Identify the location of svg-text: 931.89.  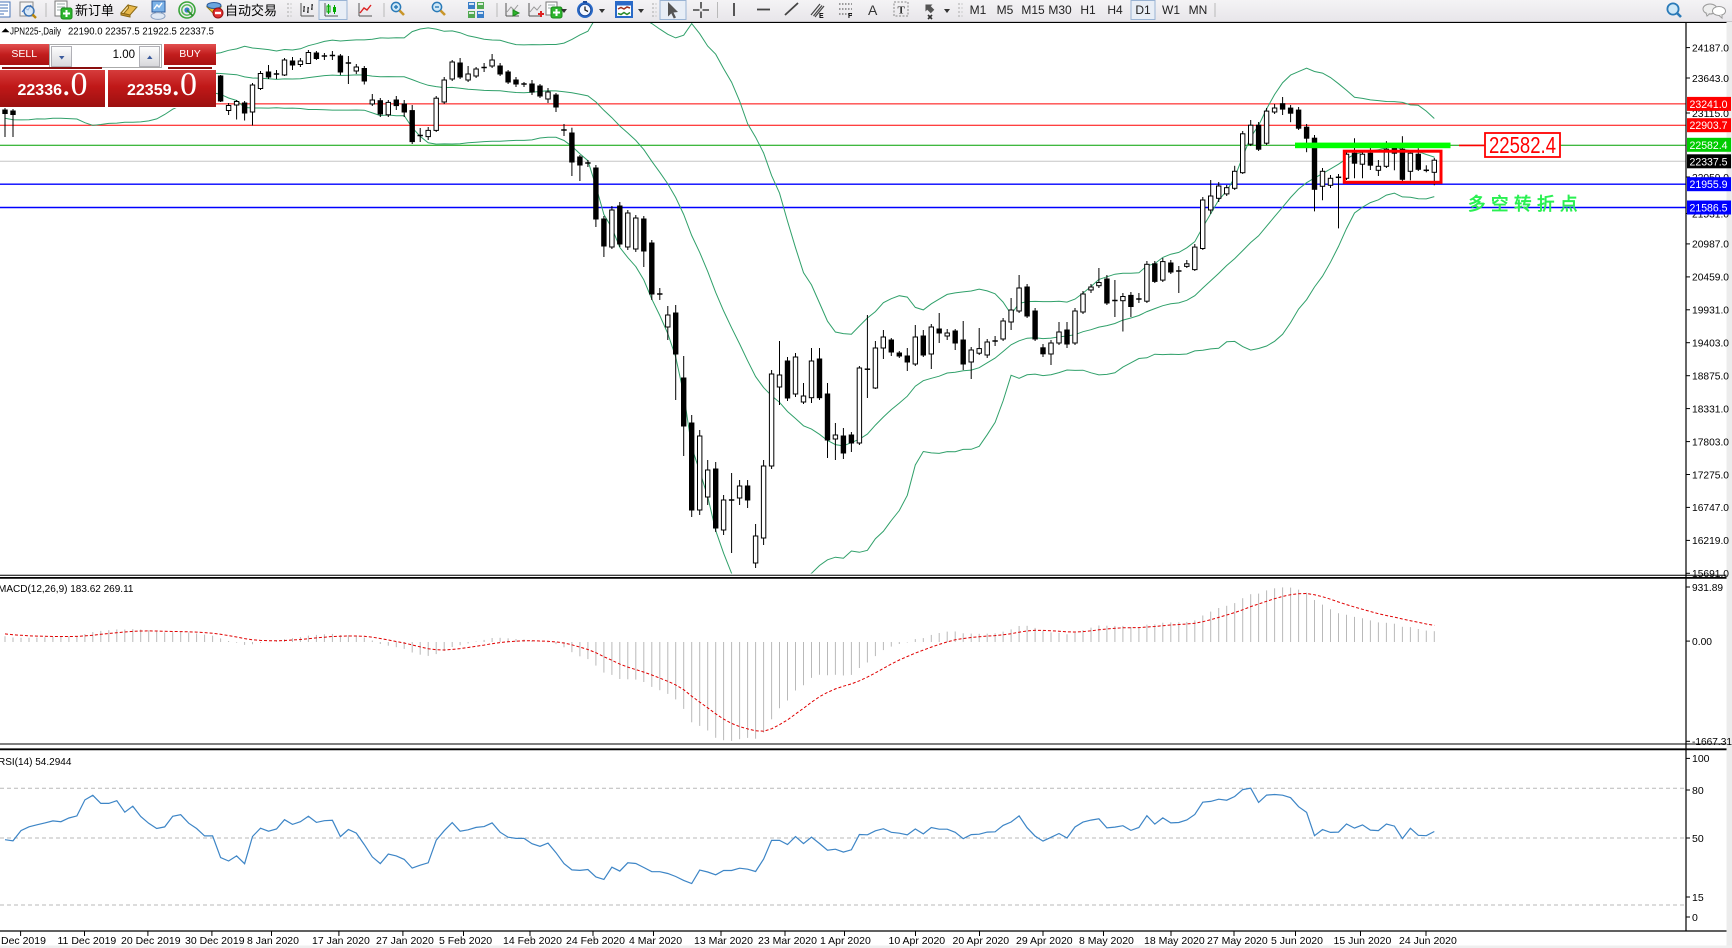
(1707, 588).